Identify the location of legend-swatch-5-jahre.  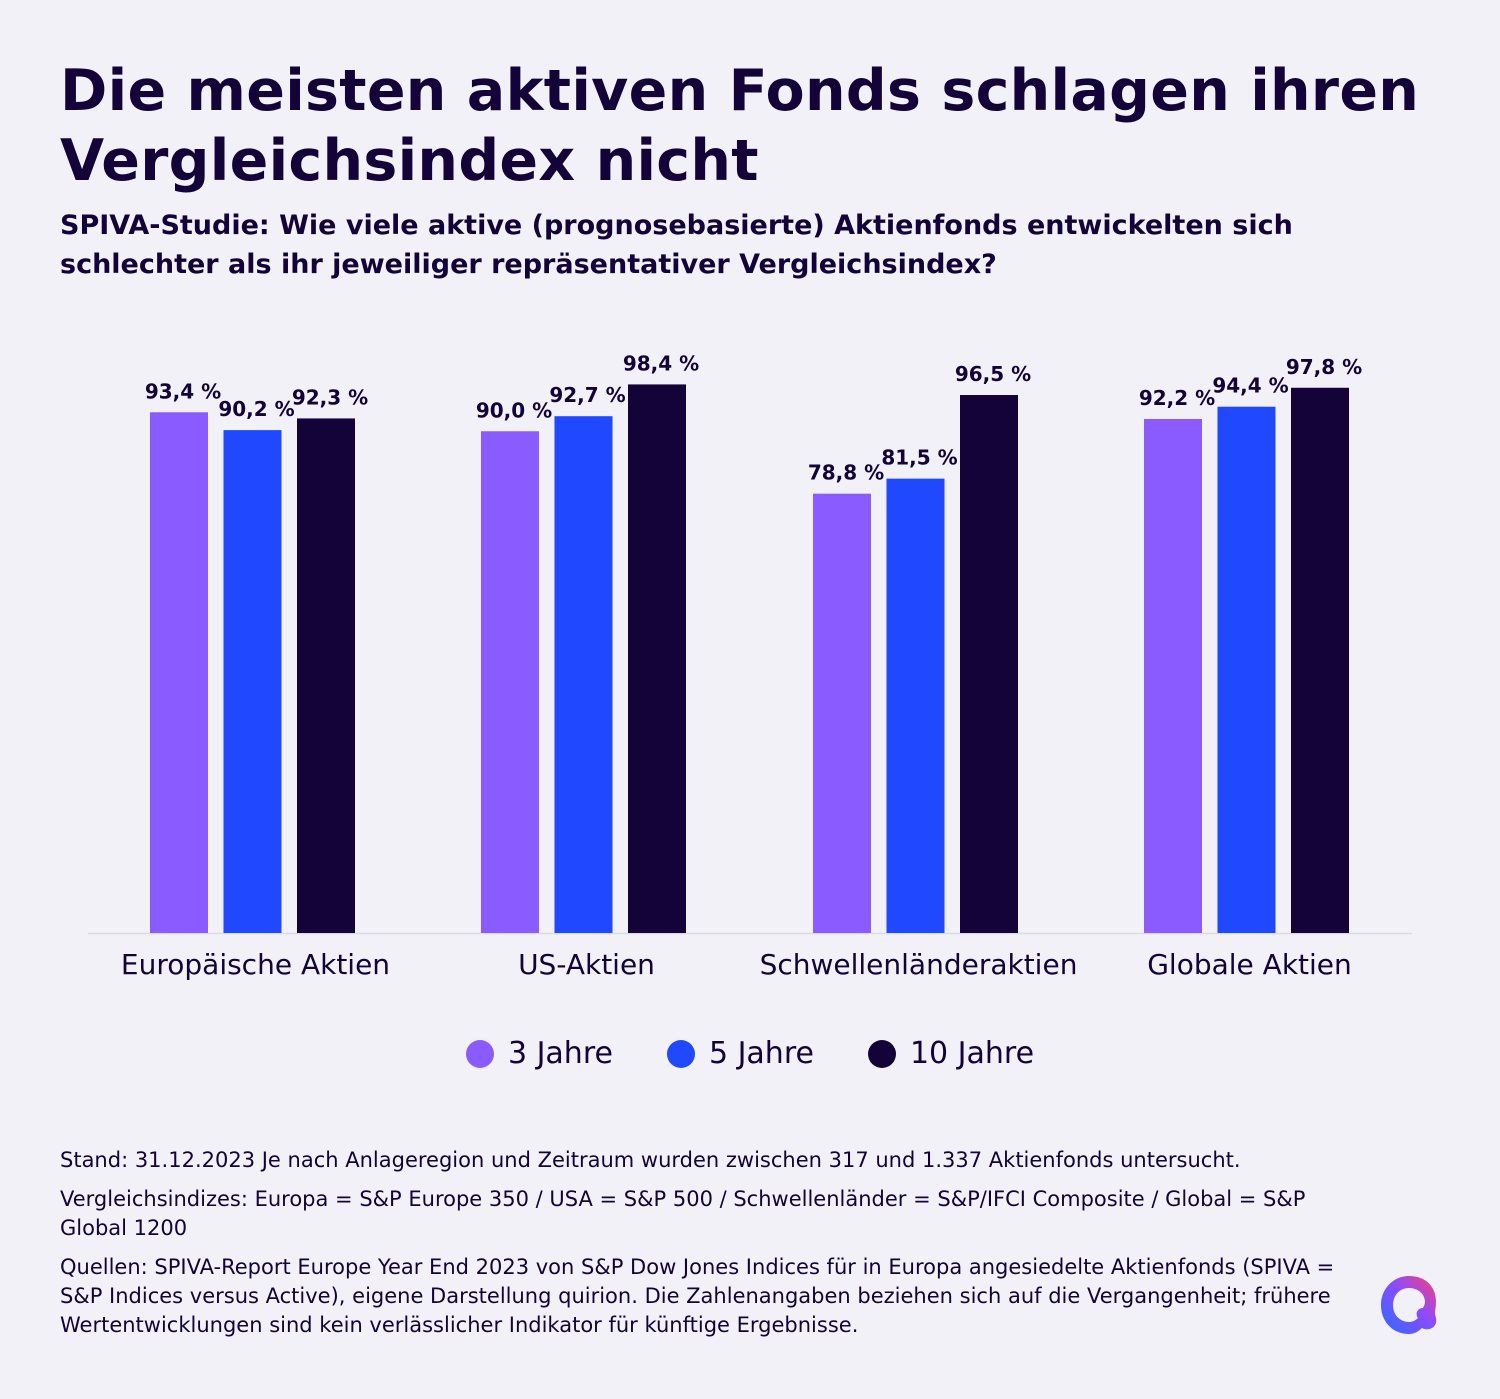
(680, 1053).